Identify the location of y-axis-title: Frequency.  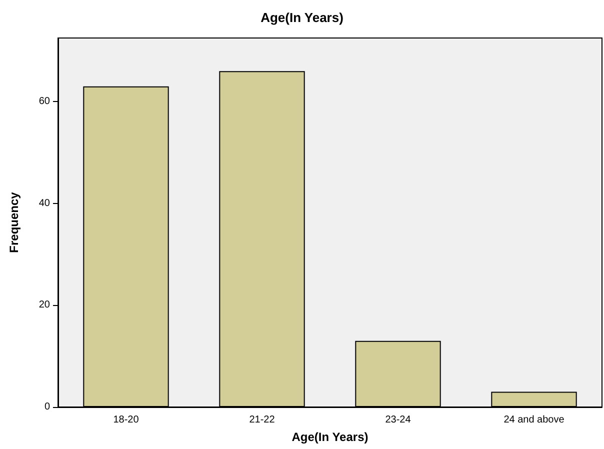
(14, 222).